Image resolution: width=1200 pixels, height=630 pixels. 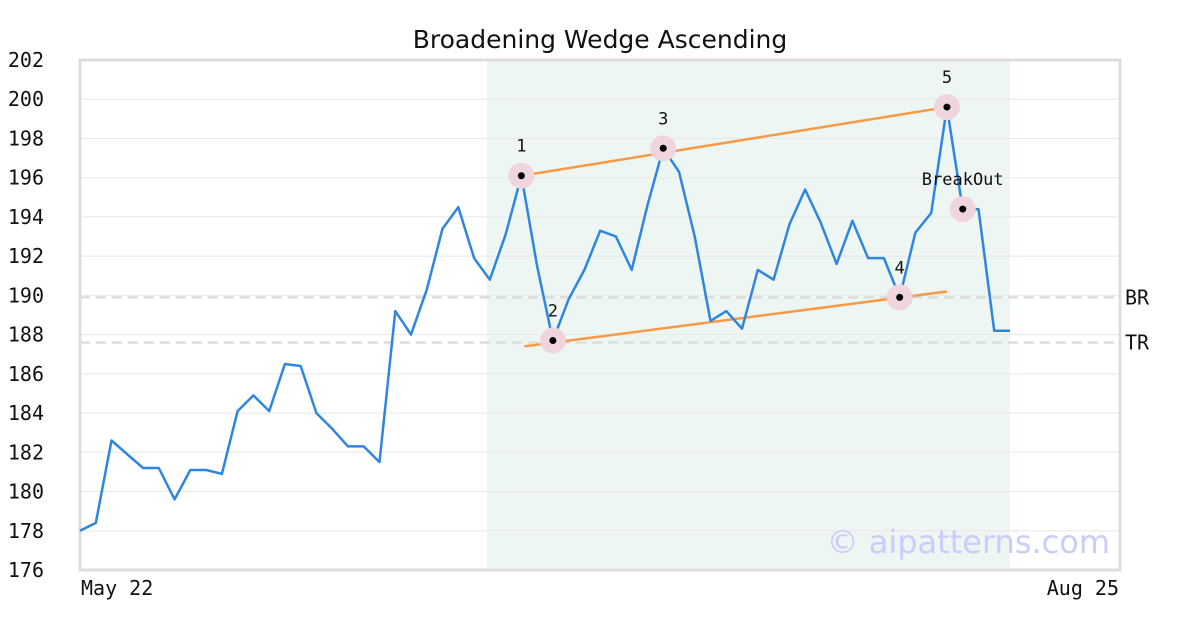 I want to click on y-tick-label: 188, so click(x=26, y=335).